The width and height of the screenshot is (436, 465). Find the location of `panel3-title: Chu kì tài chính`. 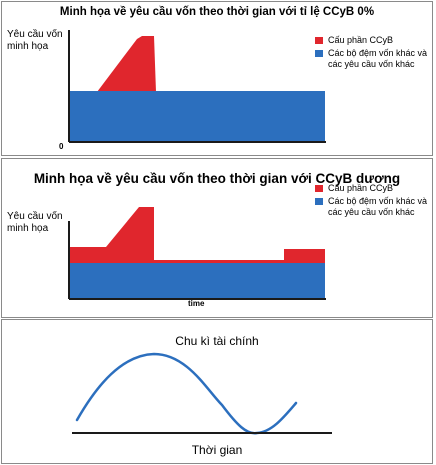

panel3-title: Chu kì tài chính is located at coordinates (217, 341).